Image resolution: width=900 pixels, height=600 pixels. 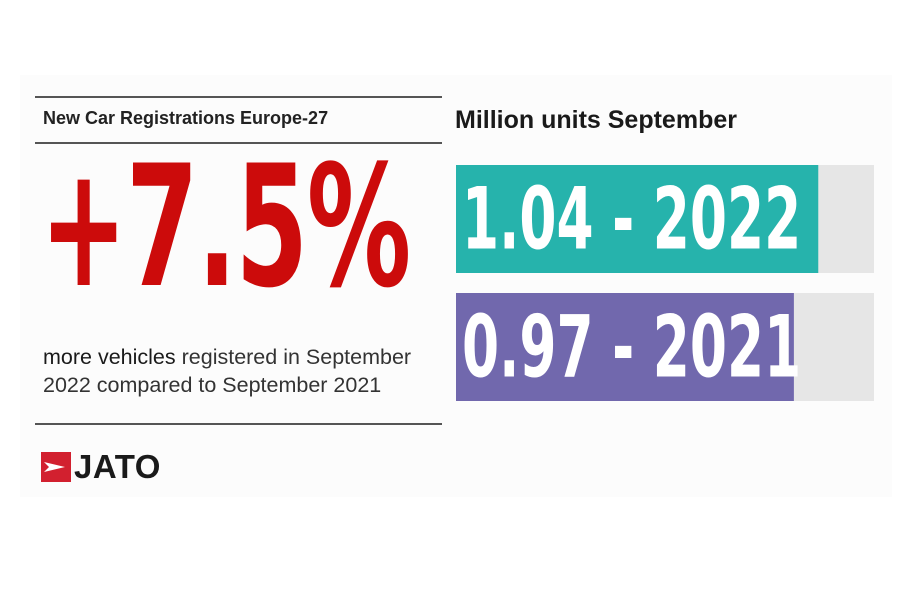 I want to click on caption-highlight: more vehicles, so click(x=109, y=357).